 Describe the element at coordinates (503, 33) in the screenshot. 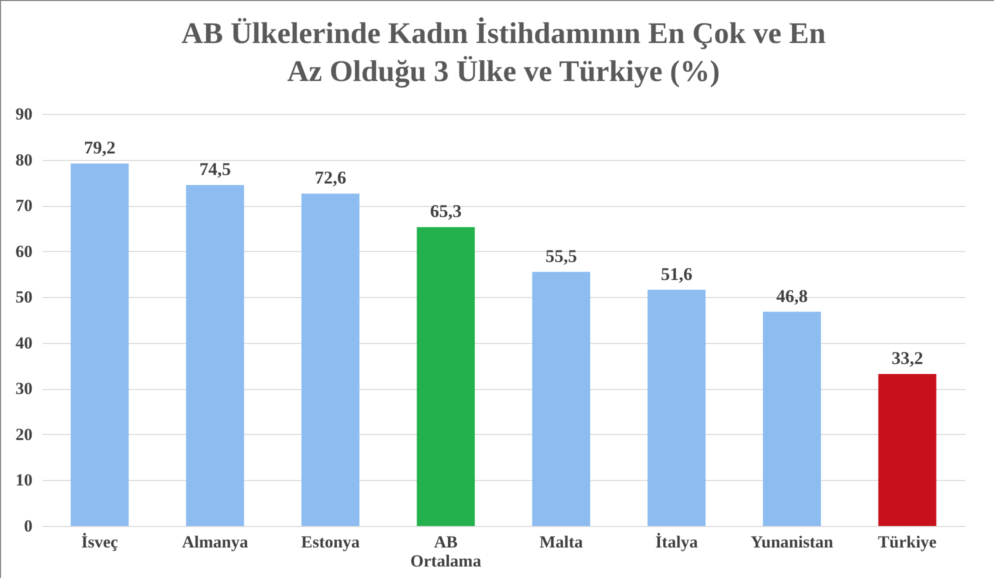

I see `text: AB Ülkelerinde Kadın İstihdamının En Çok ve En` at that location.